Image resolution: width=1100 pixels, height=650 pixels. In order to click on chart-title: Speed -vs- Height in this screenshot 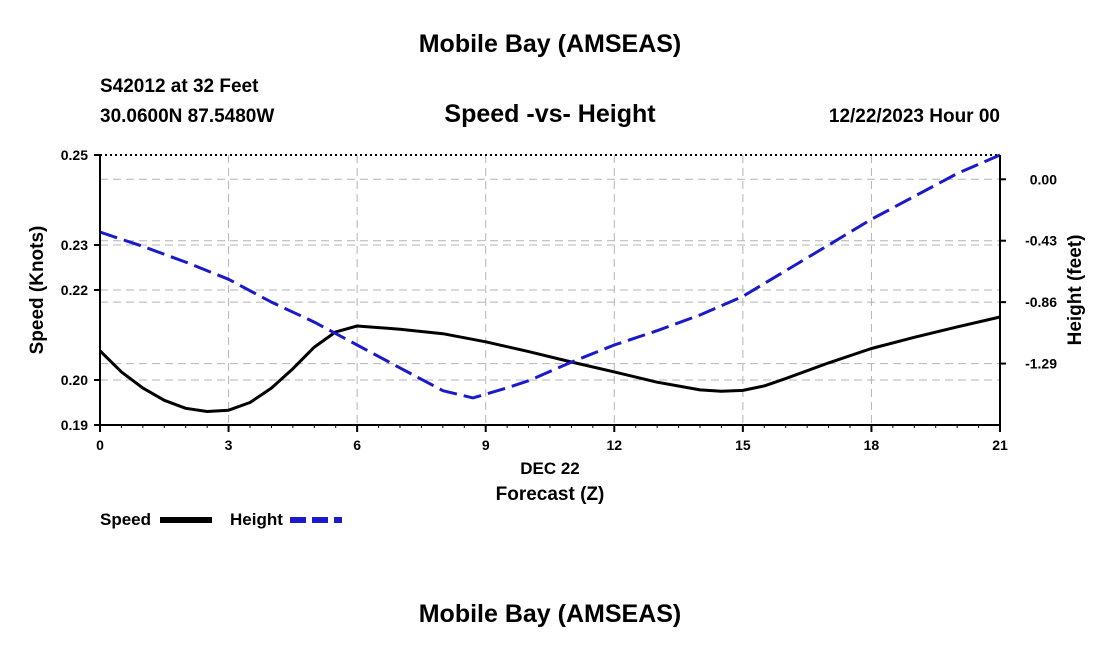, I will do `click(550, 114)`.